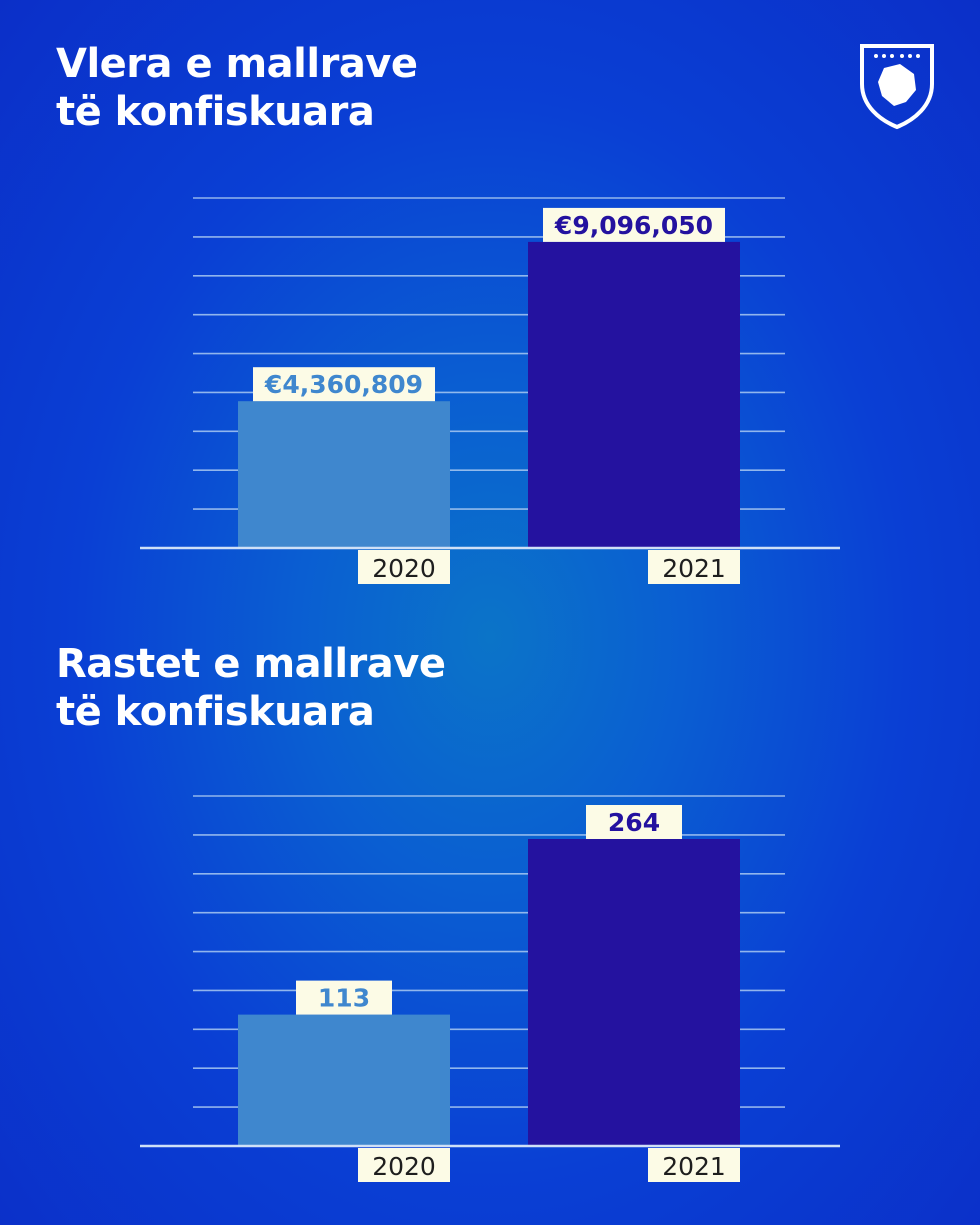 This screenshot has width=980, height=1225. I want to click on value-label-2020: 113, so click(344, 998).